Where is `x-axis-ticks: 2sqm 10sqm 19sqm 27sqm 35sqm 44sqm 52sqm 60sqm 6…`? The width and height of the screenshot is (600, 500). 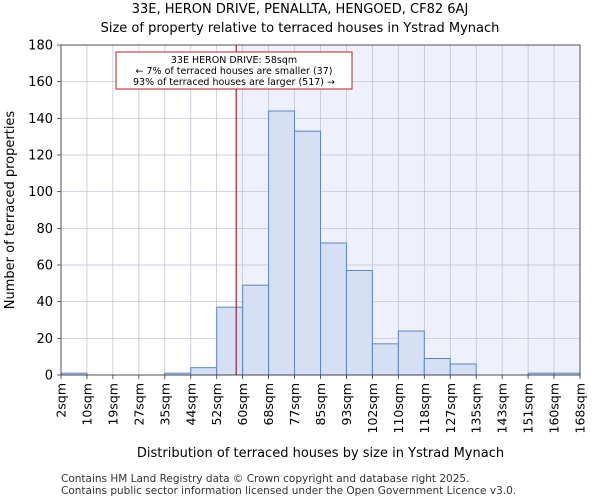
x-axis-ticks: 2sqm 10sqm 19sqm 27sqm 35sqm 44sqm 52sqm 60sqm 6… is located at coordinates (321, 404).